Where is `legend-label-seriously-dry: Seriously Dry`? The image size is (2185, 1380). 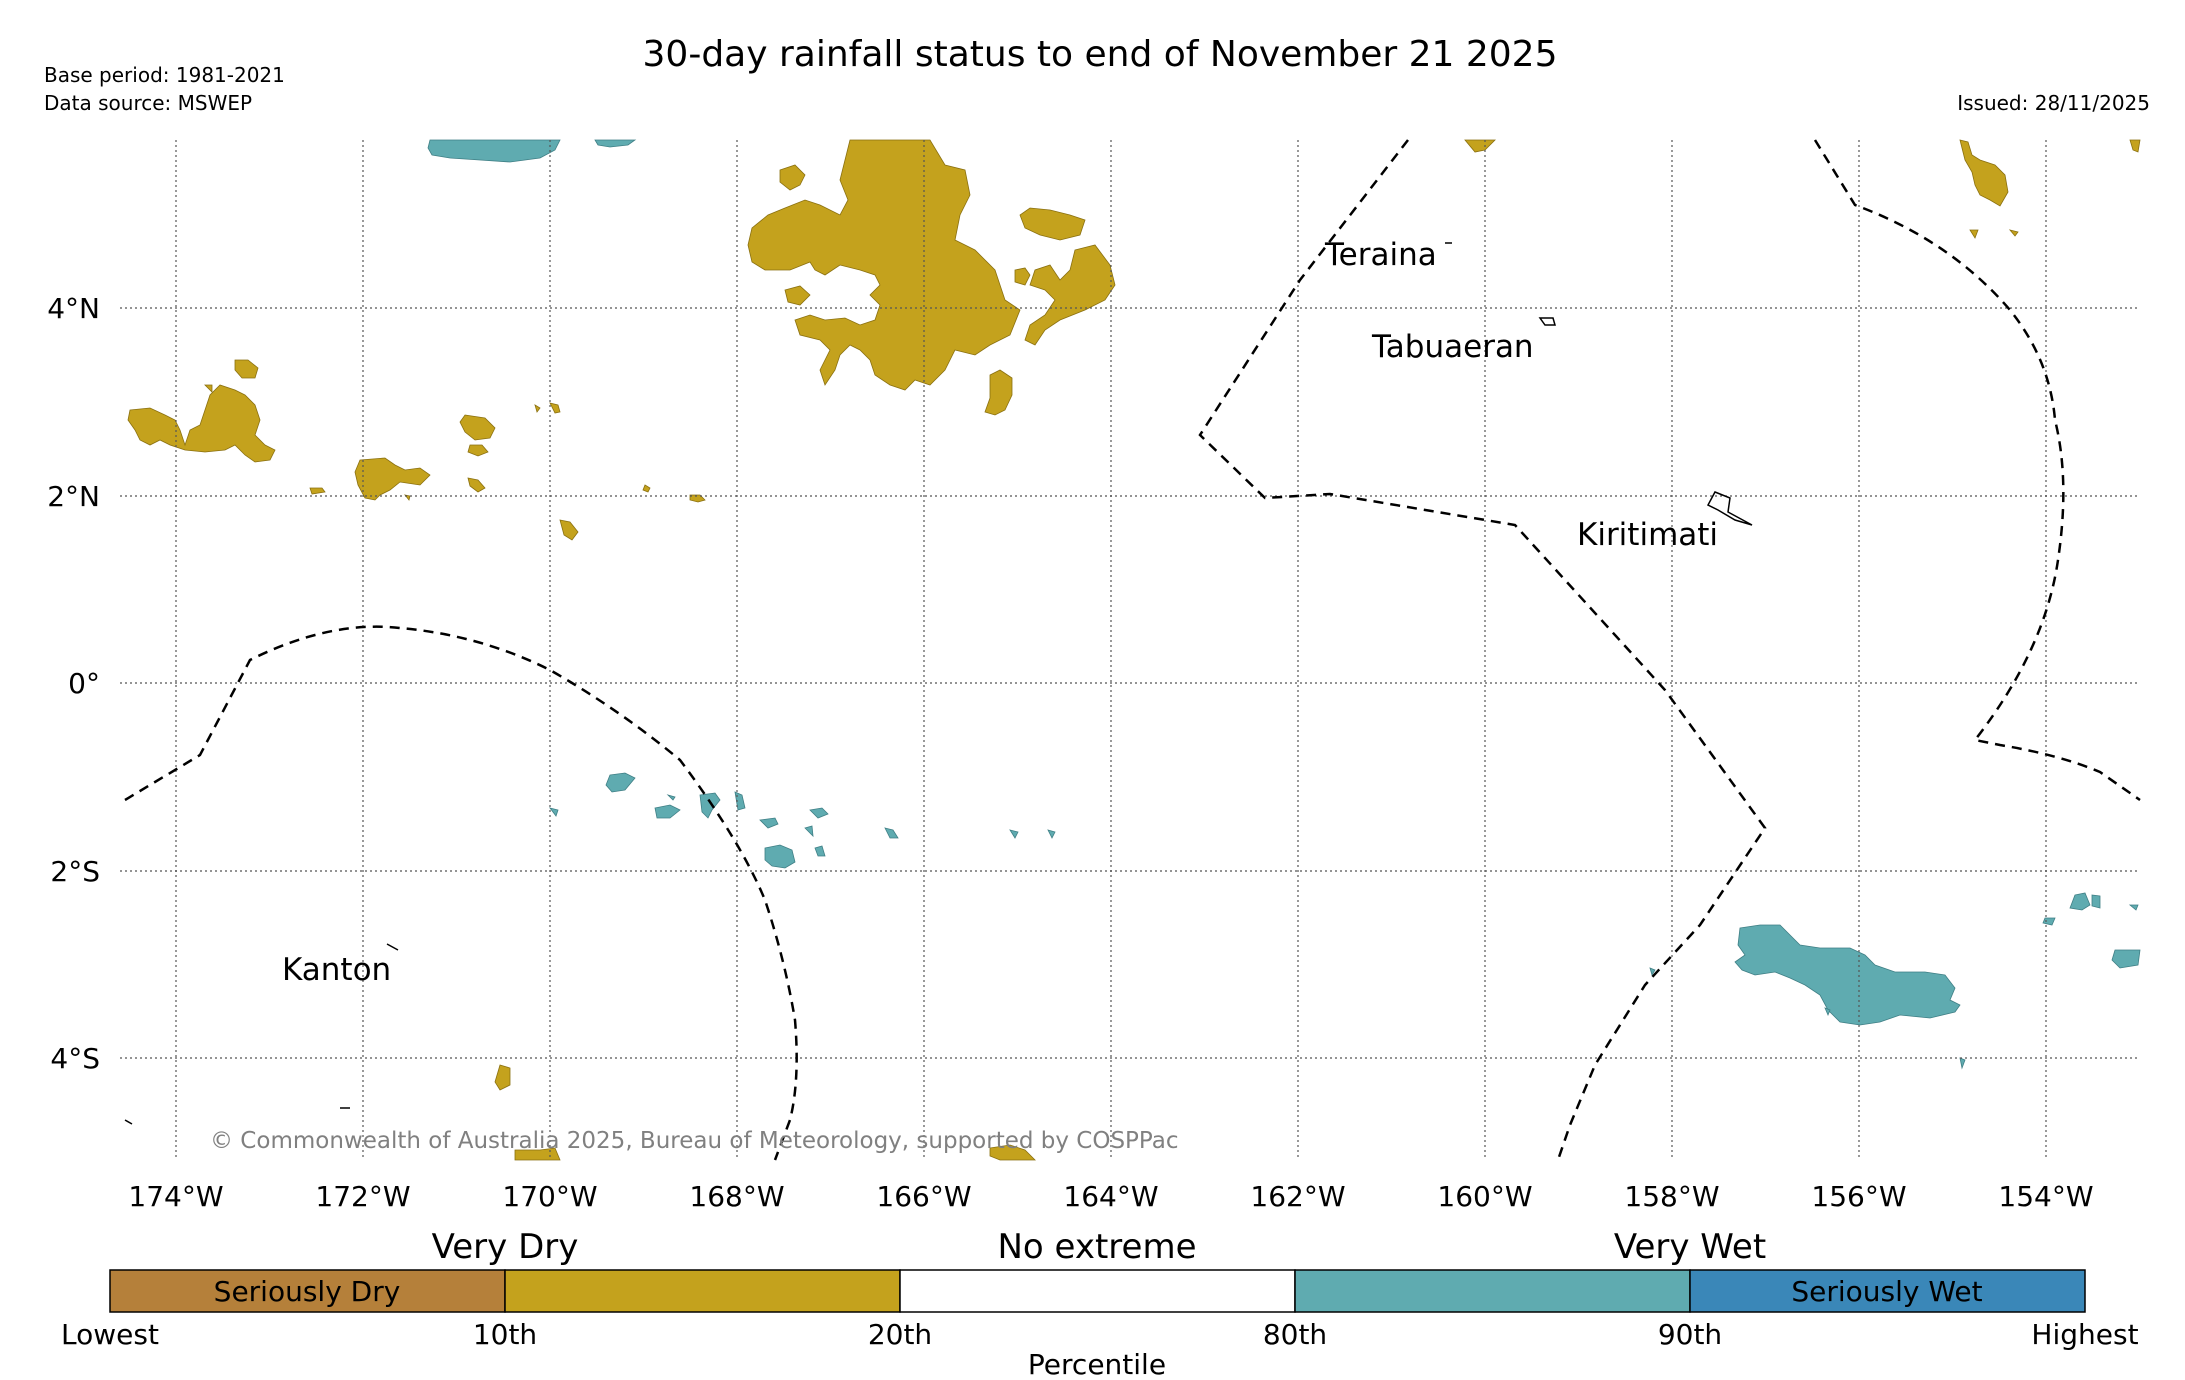
legend-label-seriously-dry: Seriously Dry is located at coordinates (307, 1291).